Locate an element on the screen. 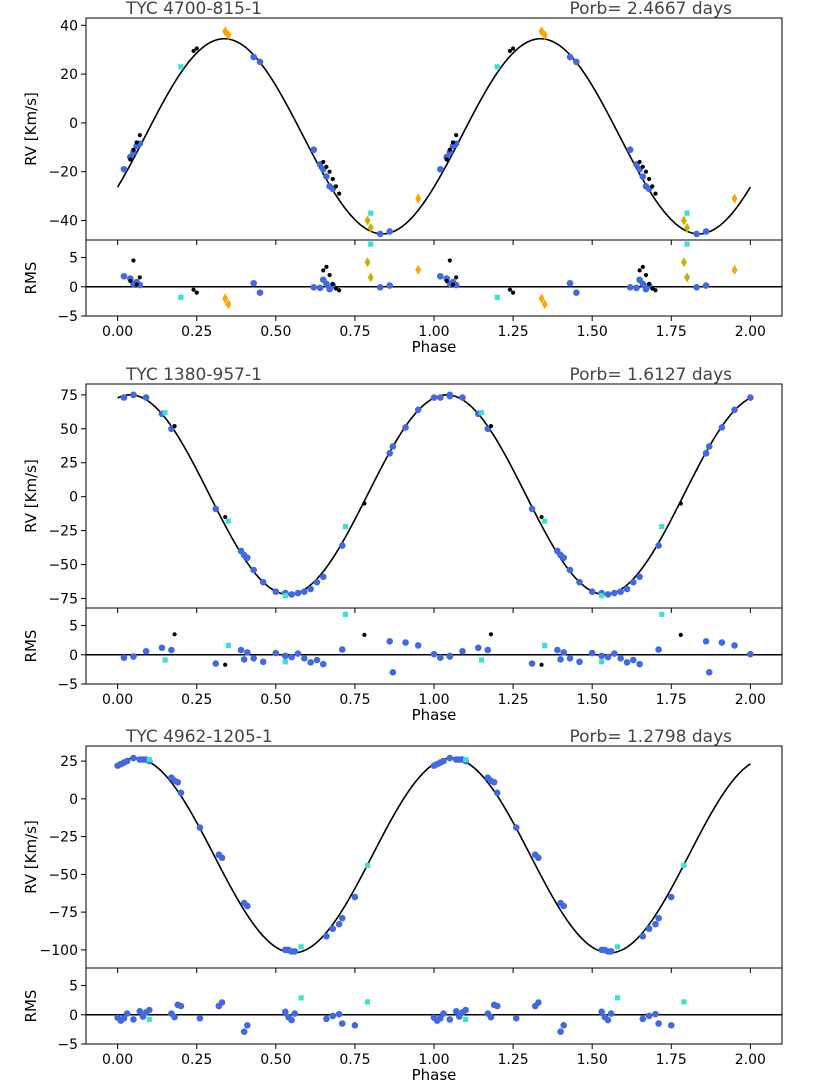  rv-y-tick-label: 0 is located at coordinates (73, 800).